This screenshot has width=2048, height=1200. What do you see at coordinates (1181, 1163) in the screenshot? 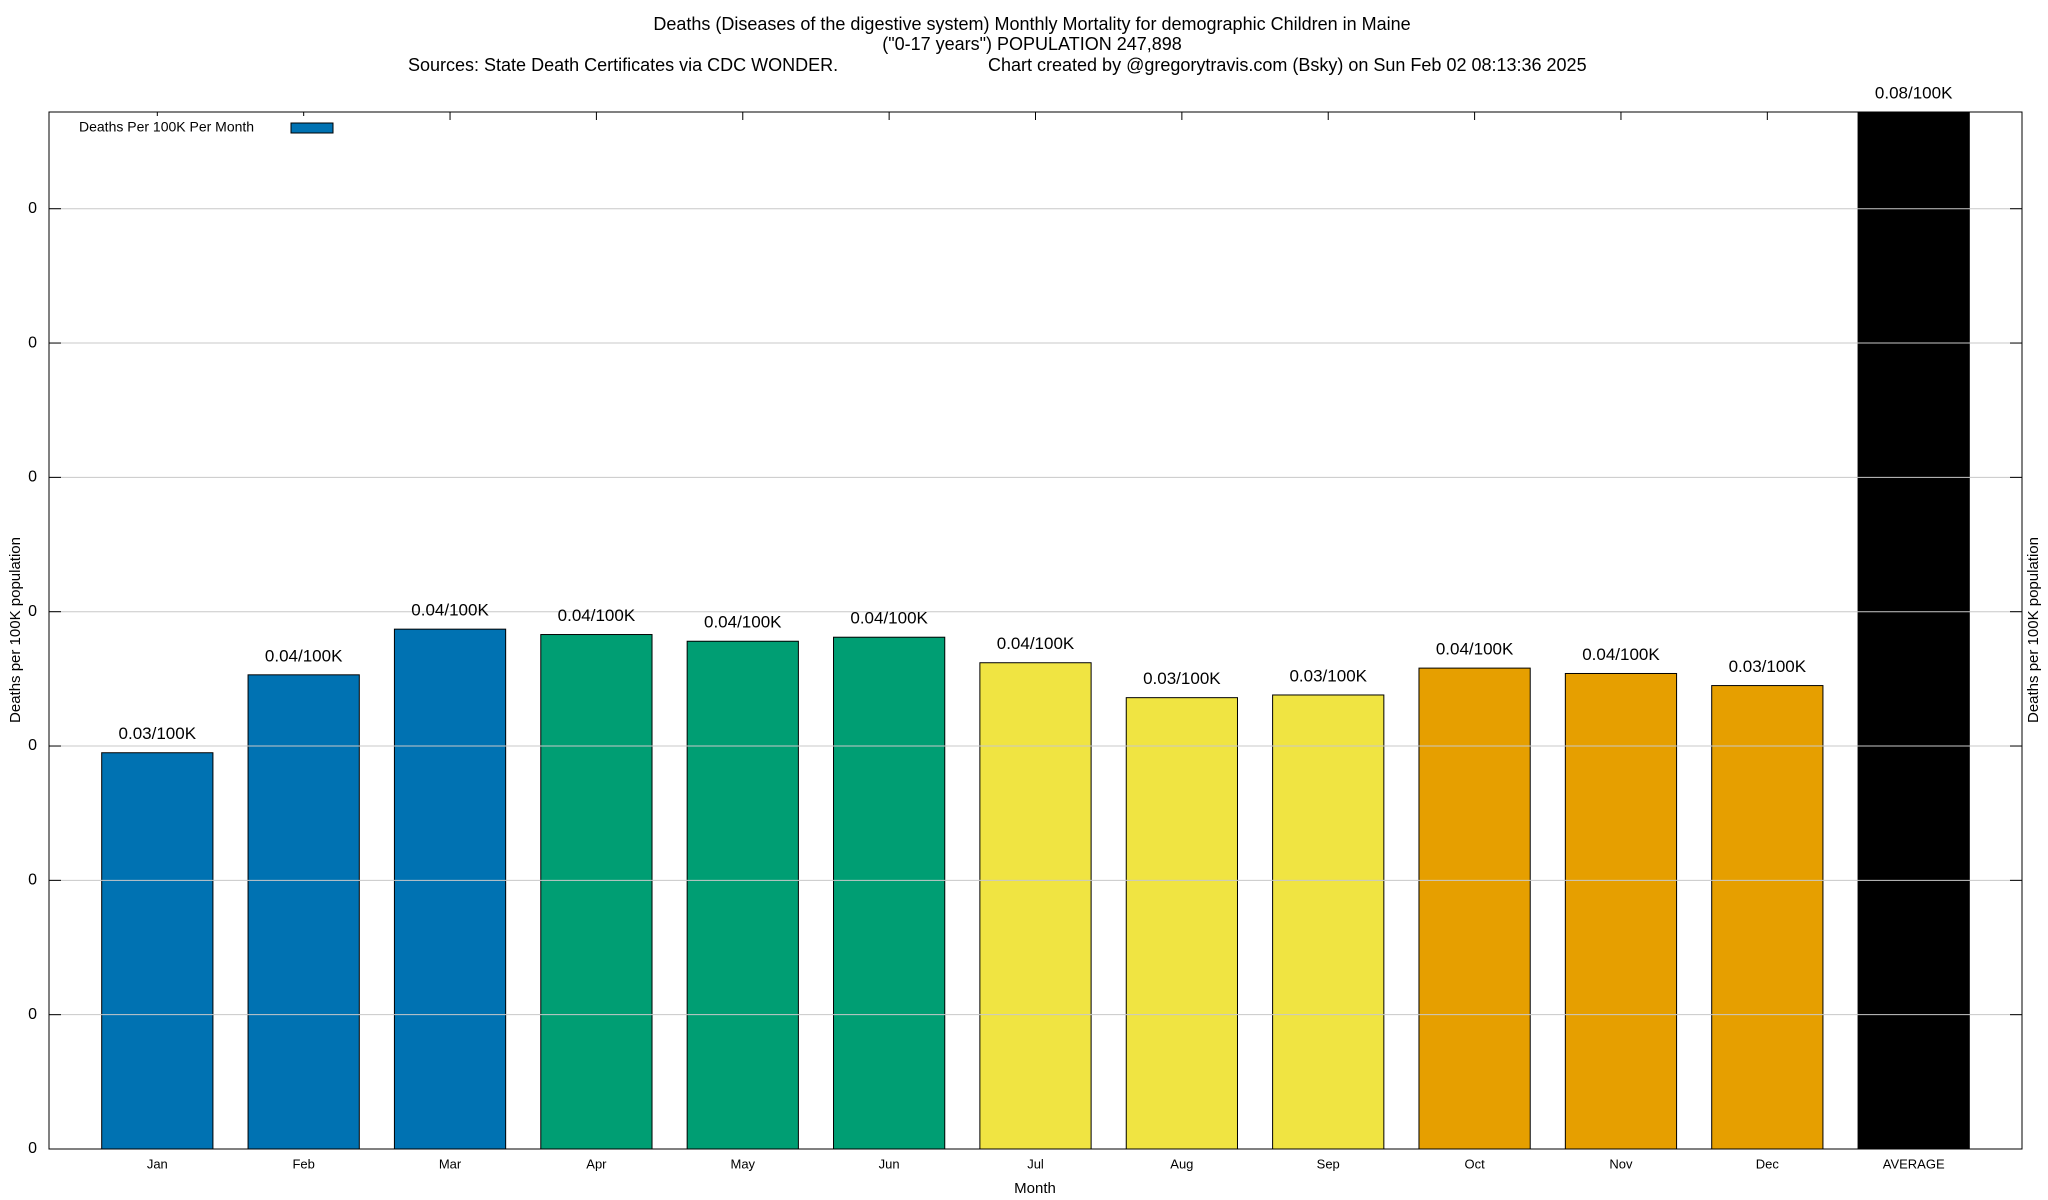
I see `x-tick-label: Aug` at bounding box center [1181, 1163].